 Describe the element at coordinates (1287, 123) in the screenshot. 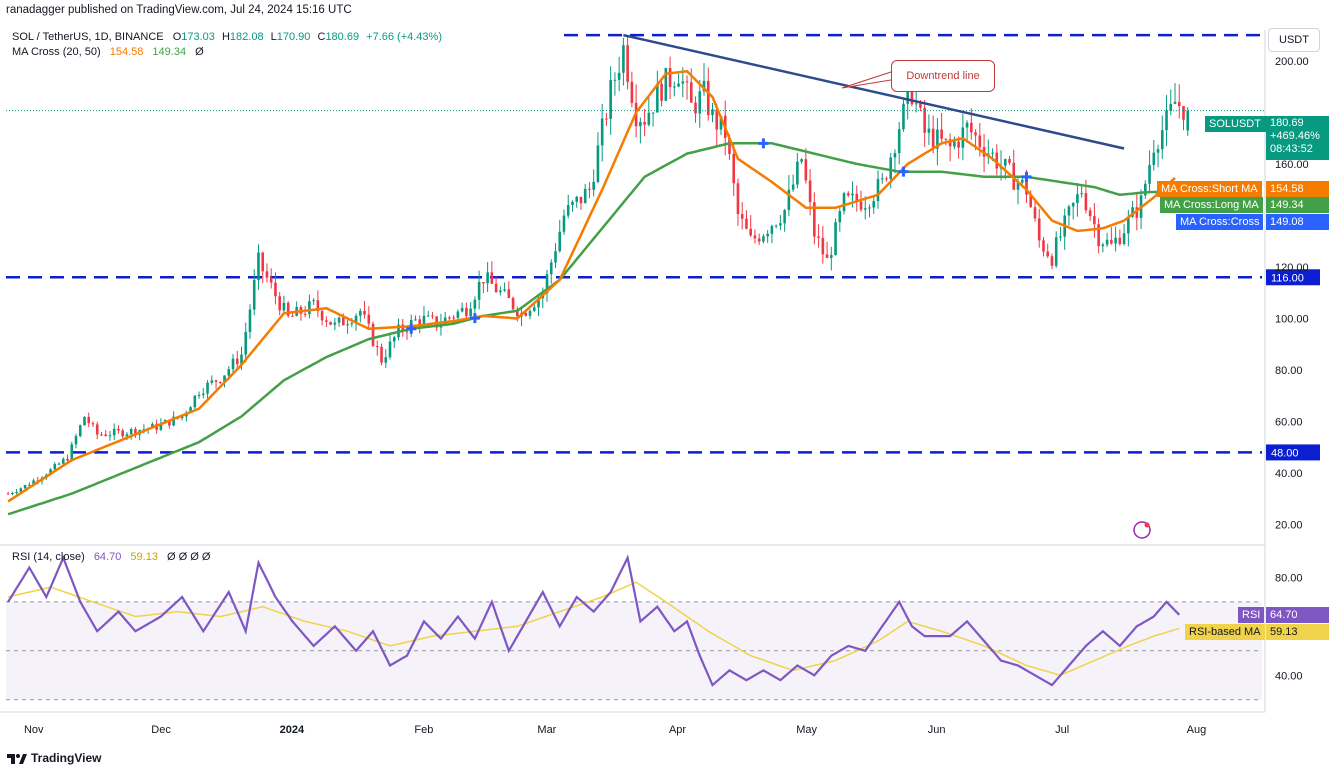

I see `price-tag-price: 180.69` at that location.